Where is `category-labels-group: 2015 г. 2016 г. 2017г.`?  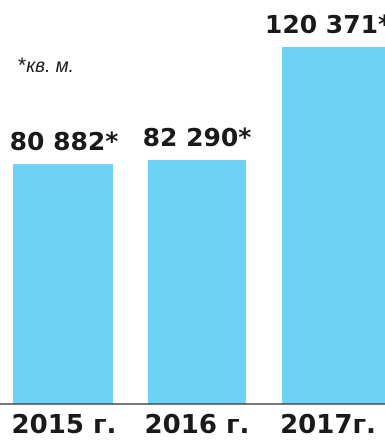
category-labels-group: 2015 г. 2016 г. 2017г. is located at coordinates (194, 425).